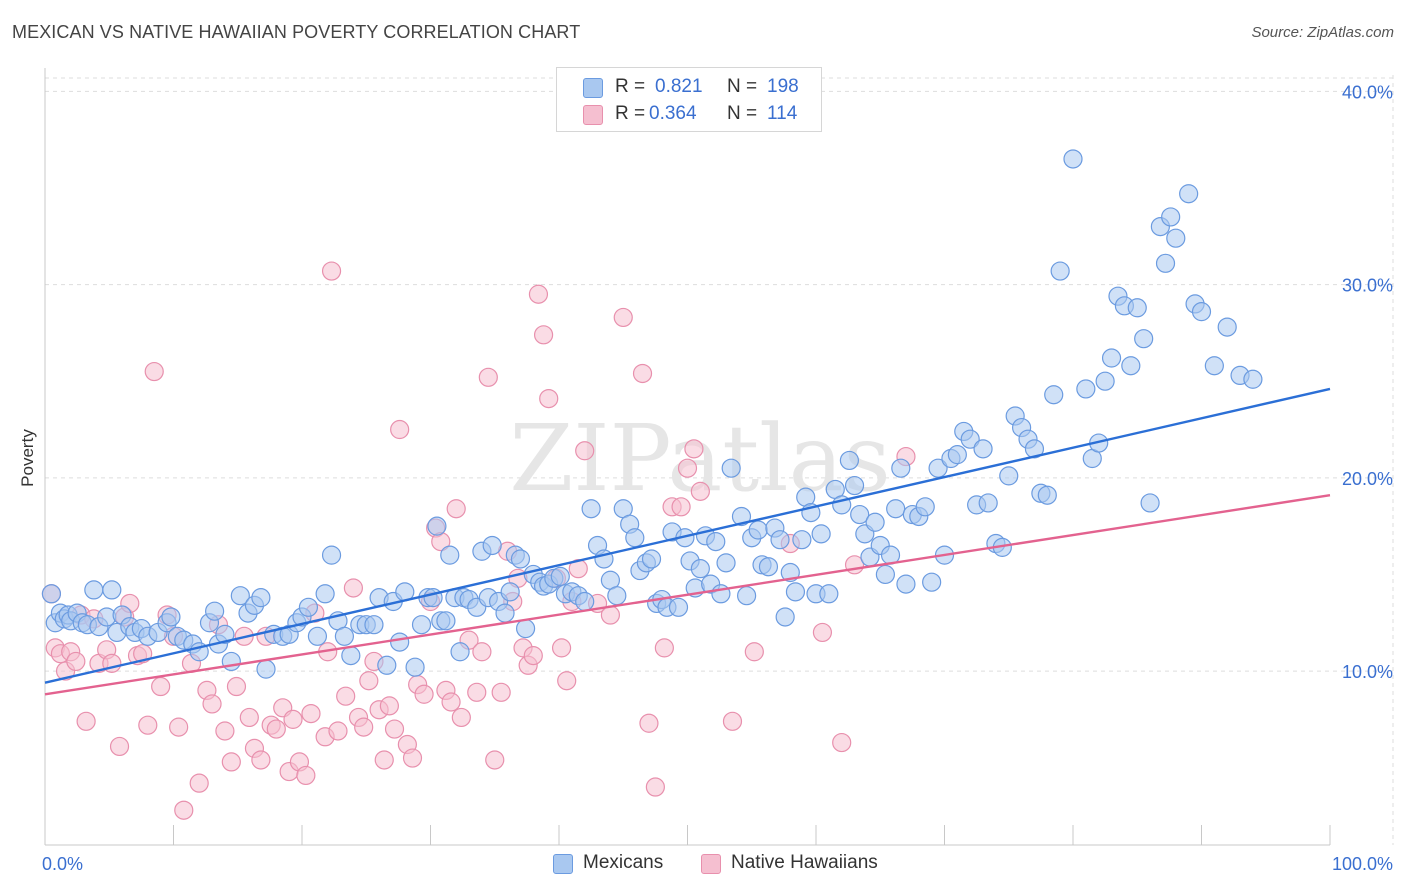 The image size is (1406, 892). I want to click on legend-n-value-mexicans: 198, so click(783, 86).